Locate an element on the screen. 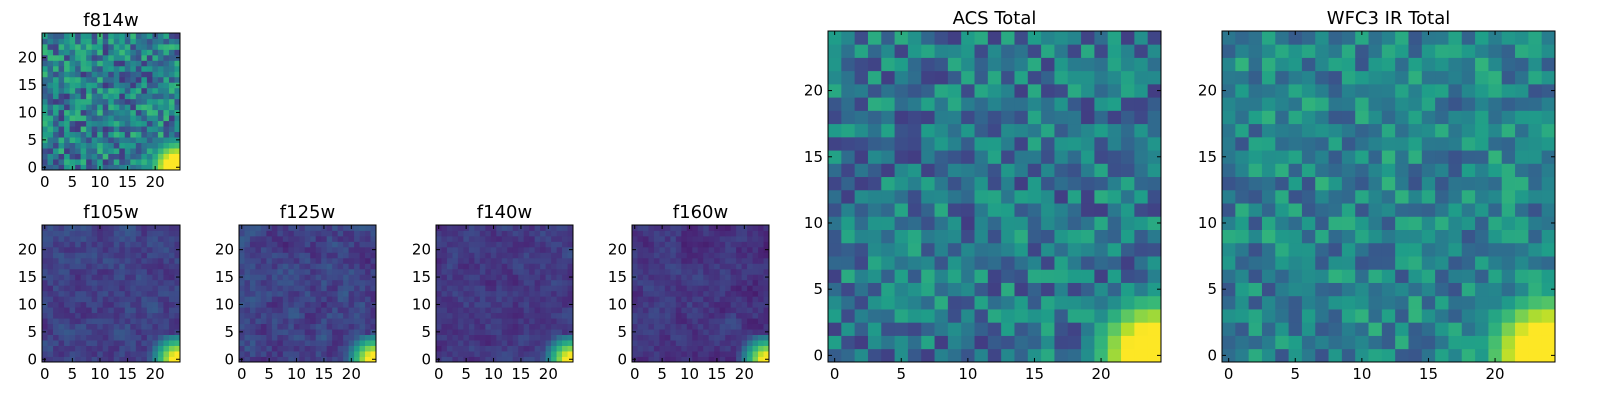  y-tick-label: 0 is located at coordinates (32, 167).